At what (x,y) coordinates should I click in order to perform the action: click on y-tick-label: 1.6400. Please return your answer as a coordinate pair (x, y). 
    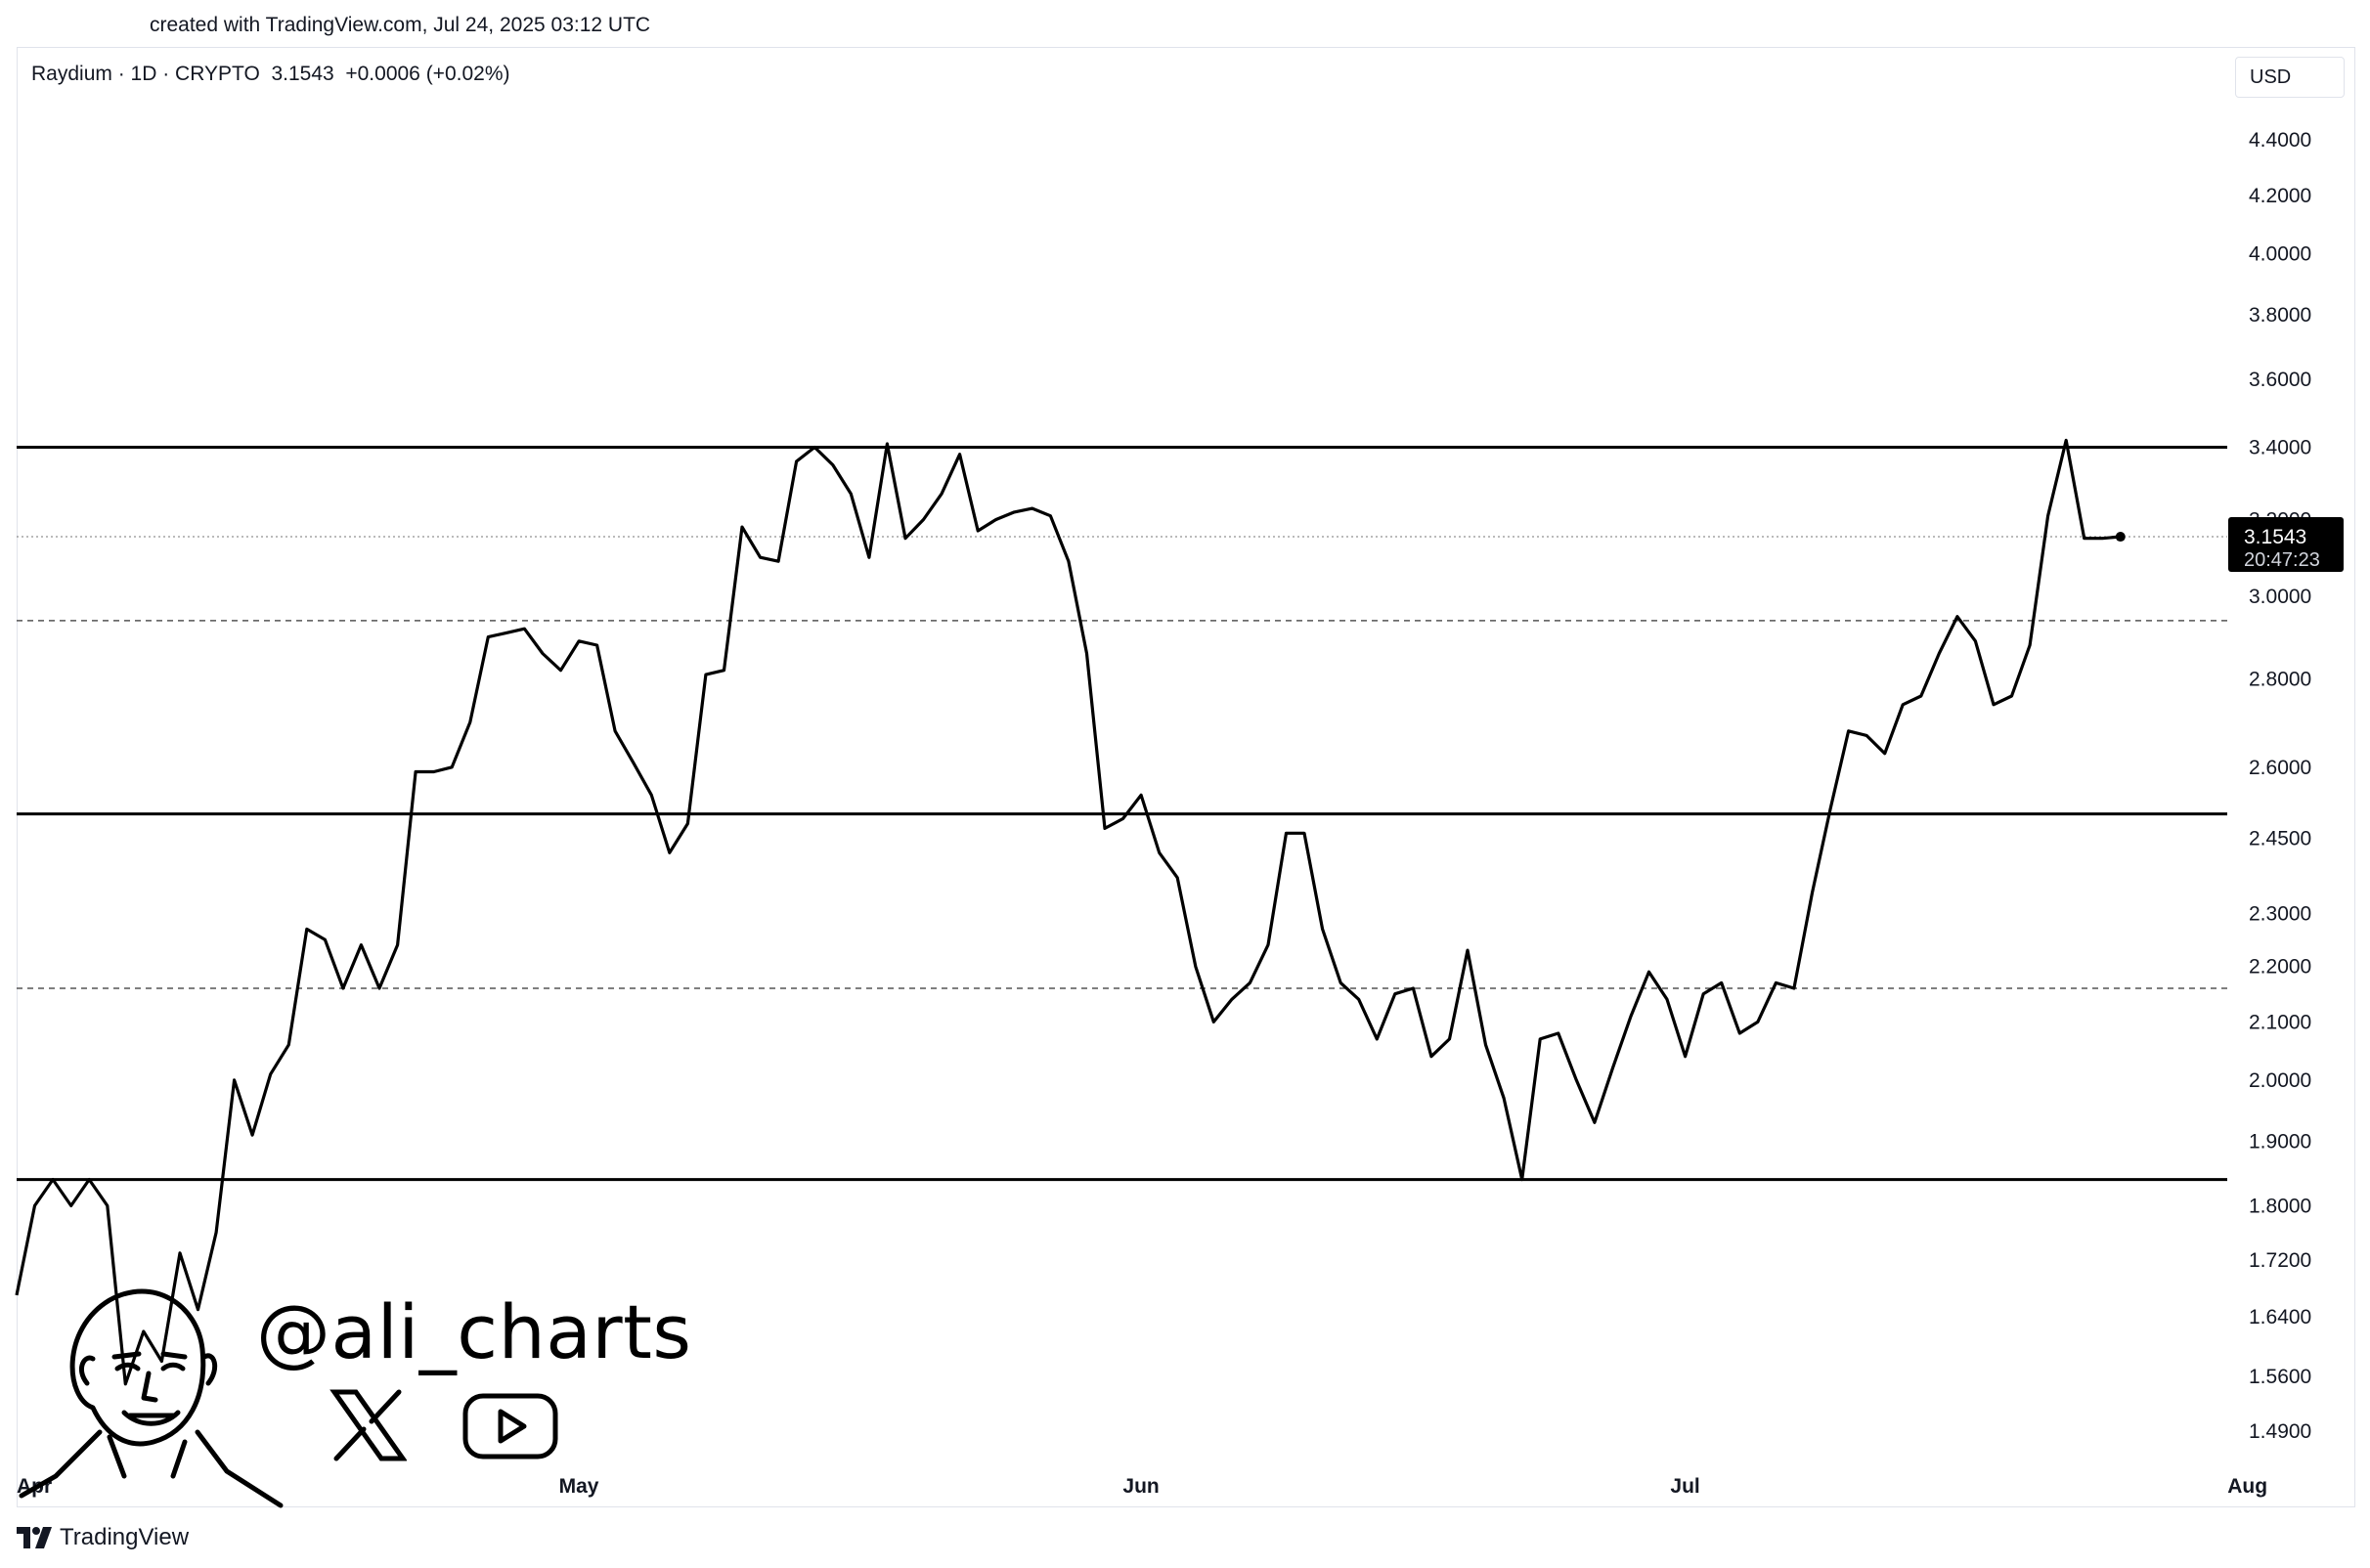
    Looking at the image, I should click on (2280, 1317).